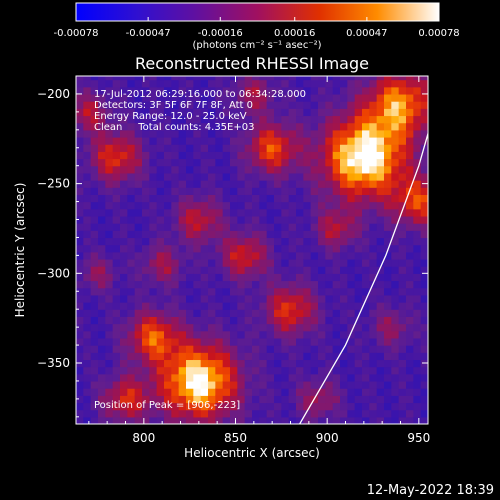 This screenshot has height=500, width=500. Describe the element at coordinates (256, 45) in the screenshot. I see `colorbar-unit-label: (photons cm⁻² s⁻¹ asec⁻²)` at that location.